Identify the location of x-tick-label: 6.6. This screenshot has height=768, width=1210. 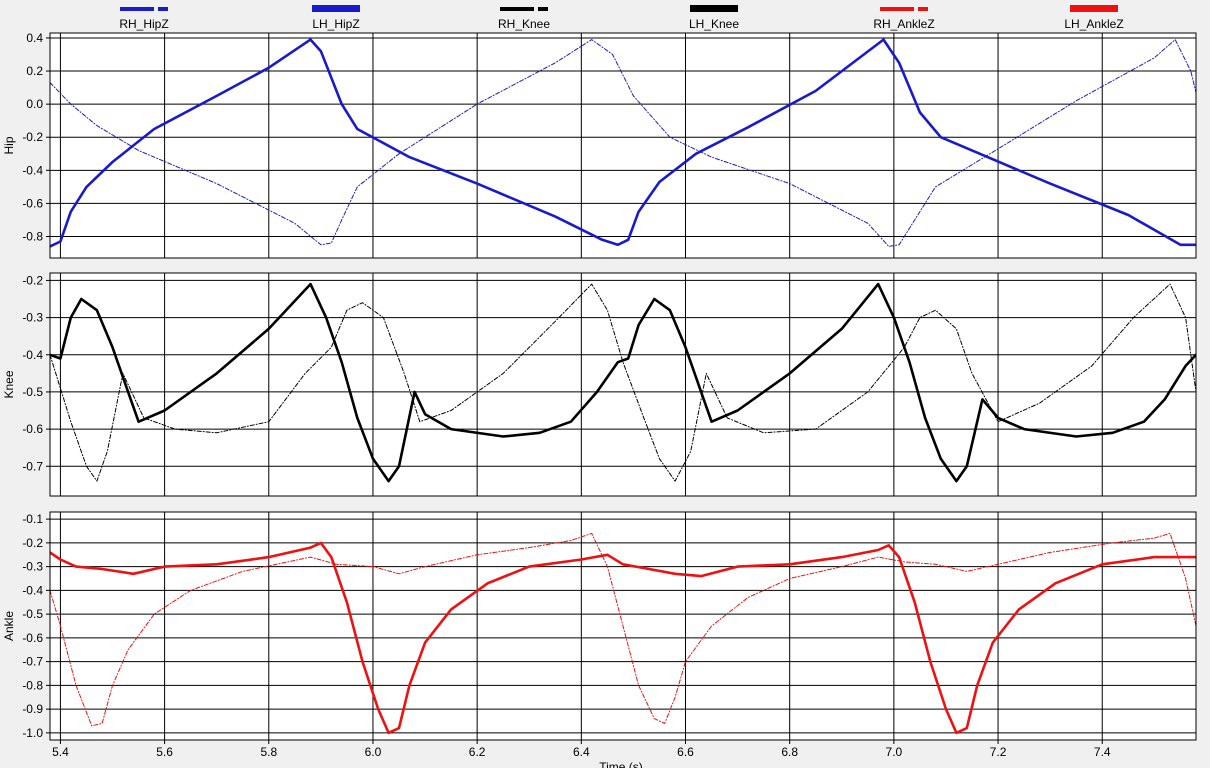
(685, 752).